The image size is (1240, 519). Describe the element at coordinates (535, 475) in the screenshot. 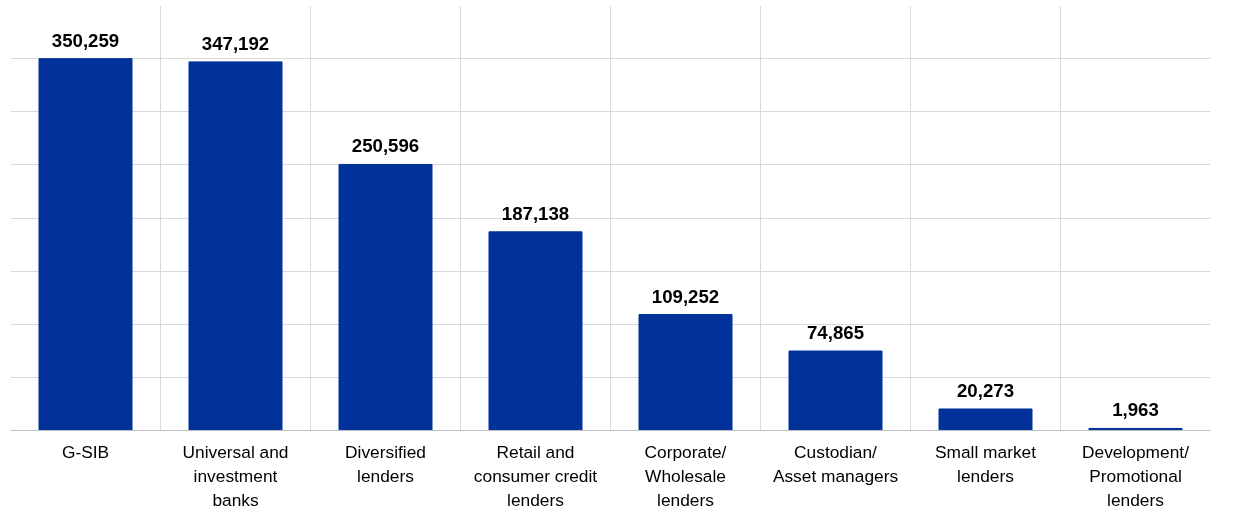

I see `x-tick-label: Retail and consumer credit lenders` at that location.